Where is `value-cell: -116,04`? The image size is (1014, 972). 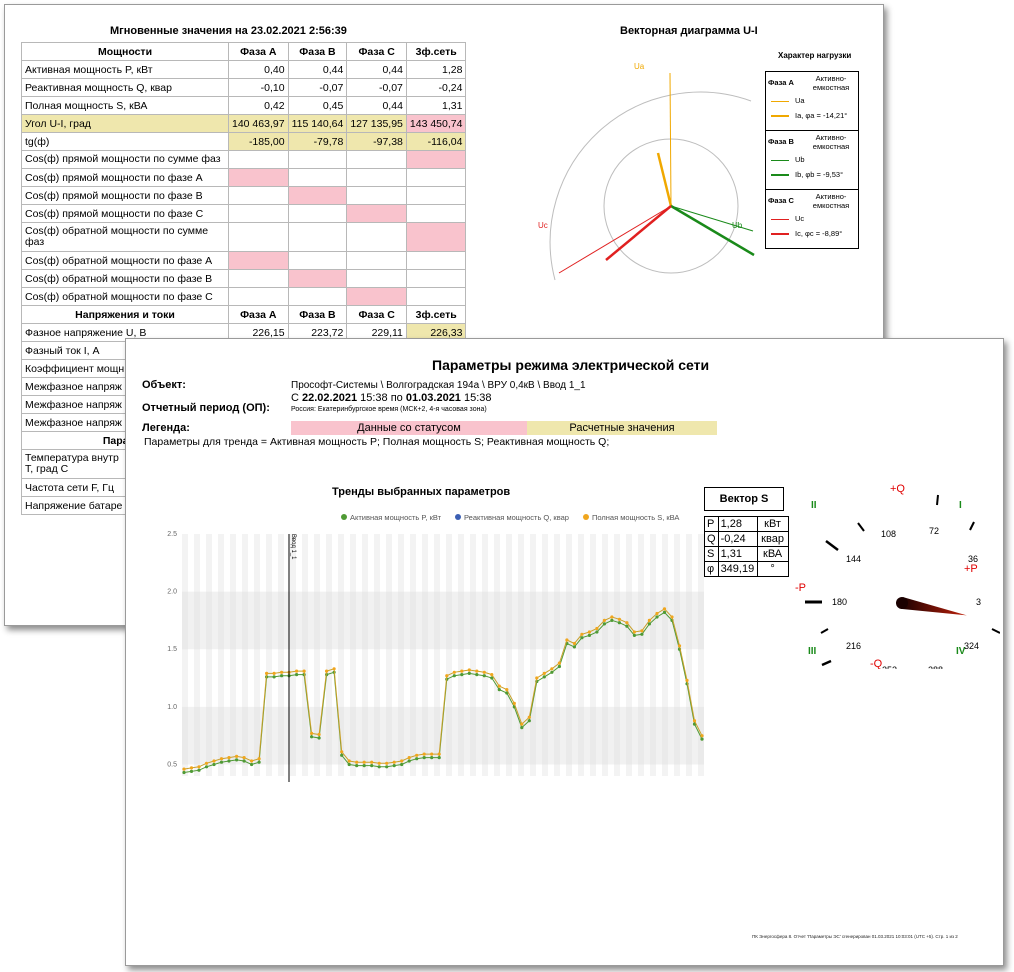
value-cell: -116,04 is located at coordinates (436, 141).